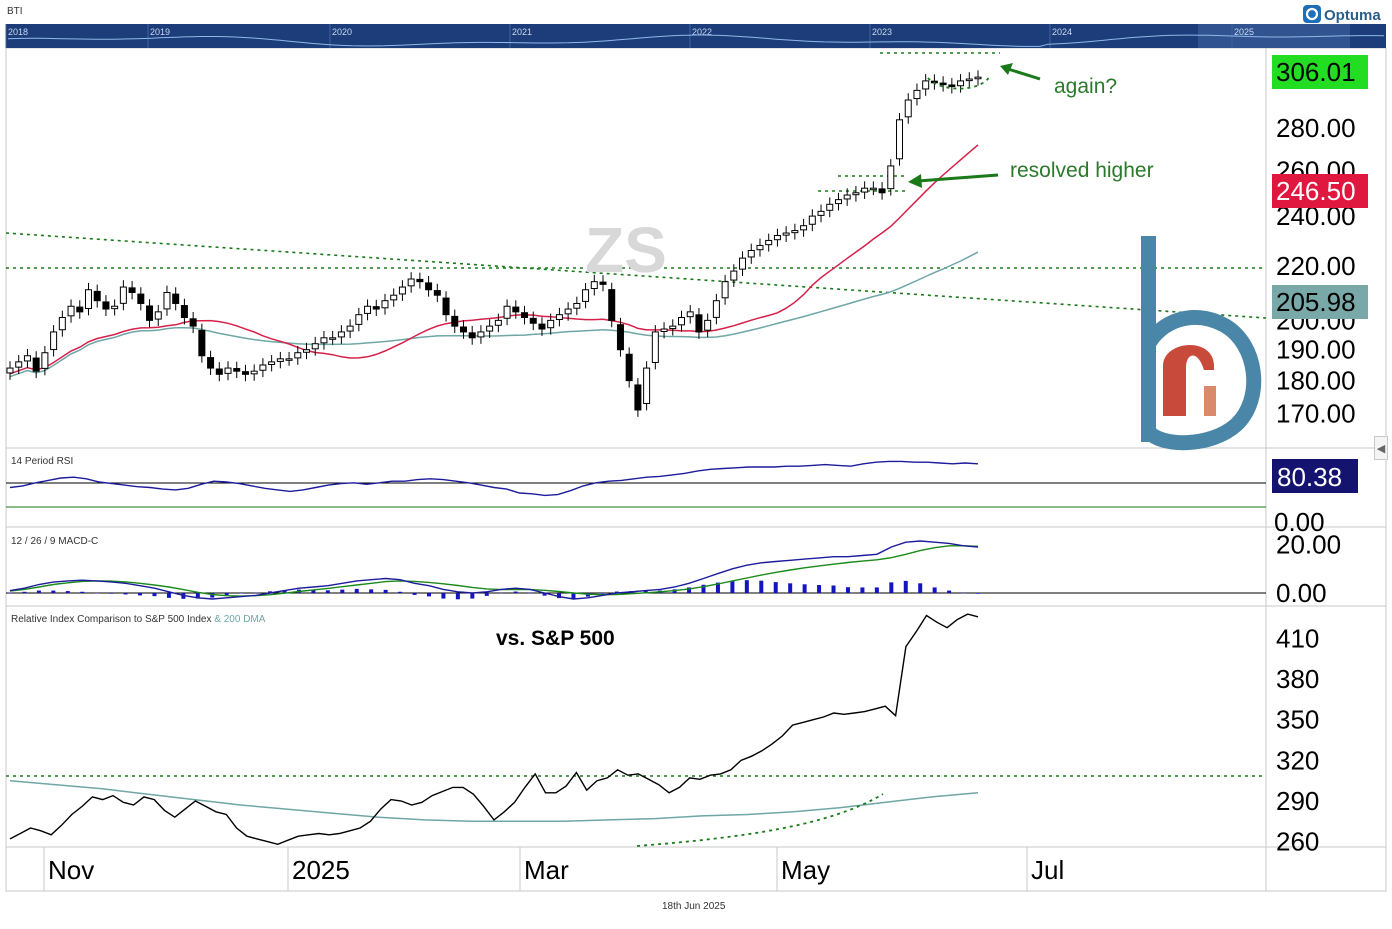 The width and height of the screenshot is (1392, 929). I want to click on overview-strip: 2018 2019 2020 2021 2022 2023 2024 2025, so click(695, 36).